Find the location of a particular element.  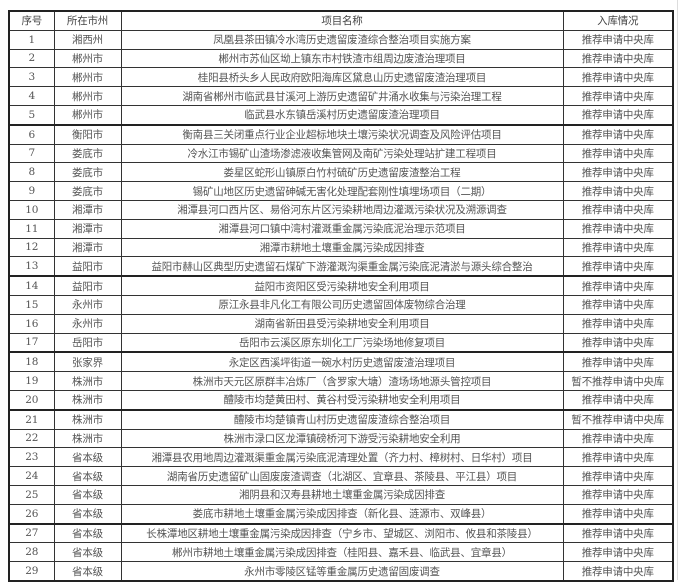

page-edge is located at coordinates (677, 290).